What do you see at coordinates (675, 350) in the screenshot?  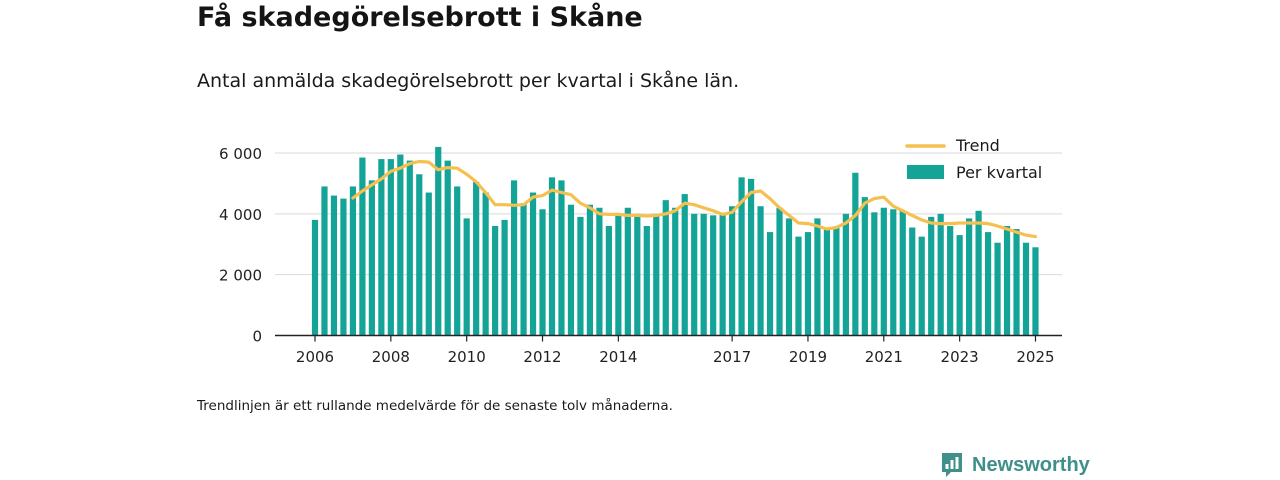 I see `x-ticks: 2006 2008 2010 2012 2014 2017 2019 2021 2023 2025` at bounding box center [675, 350].